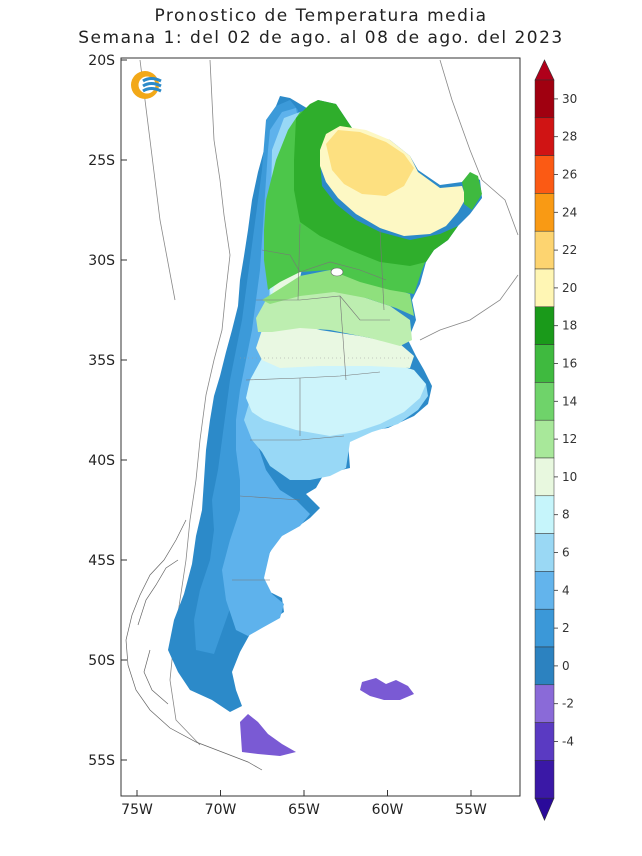  What do you see at coordinates (568, 704) in the screenshot?
I see `colorbar-label: -2` at bounding box center [568, 704].